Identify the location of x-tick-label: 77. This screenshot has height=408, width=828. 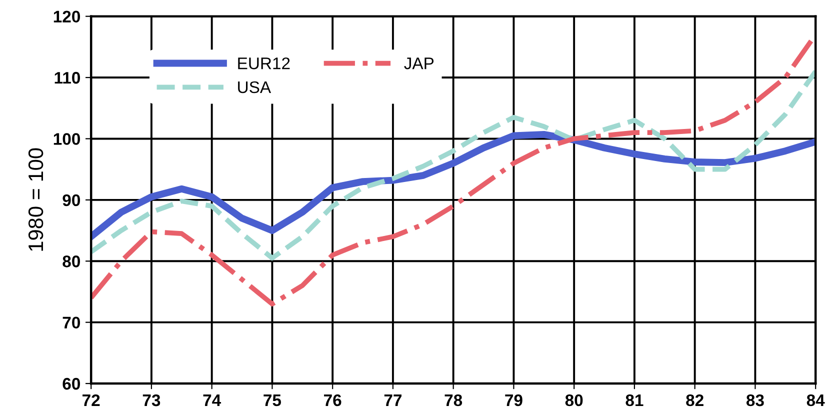
(393, 400).